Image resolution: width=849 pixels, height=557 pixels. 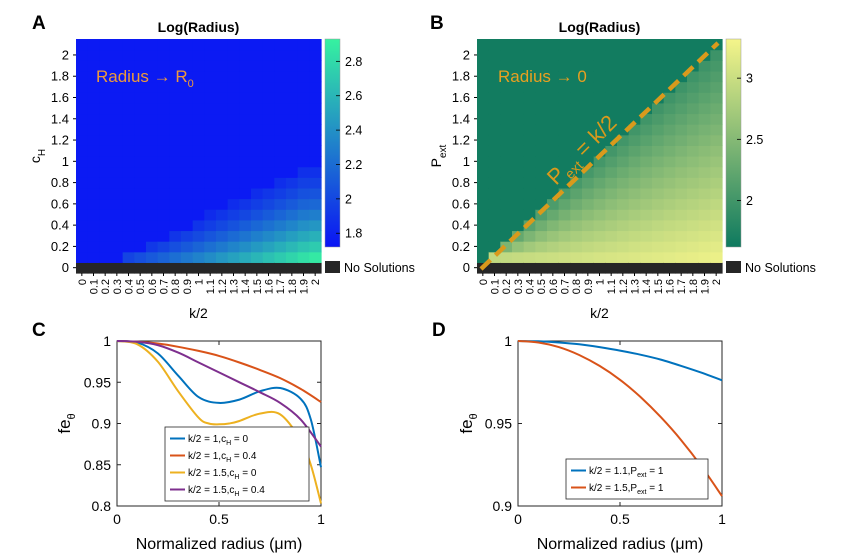 I want to click on legend-label-main: k/2 = 1,c, so click(x=207, y=439).